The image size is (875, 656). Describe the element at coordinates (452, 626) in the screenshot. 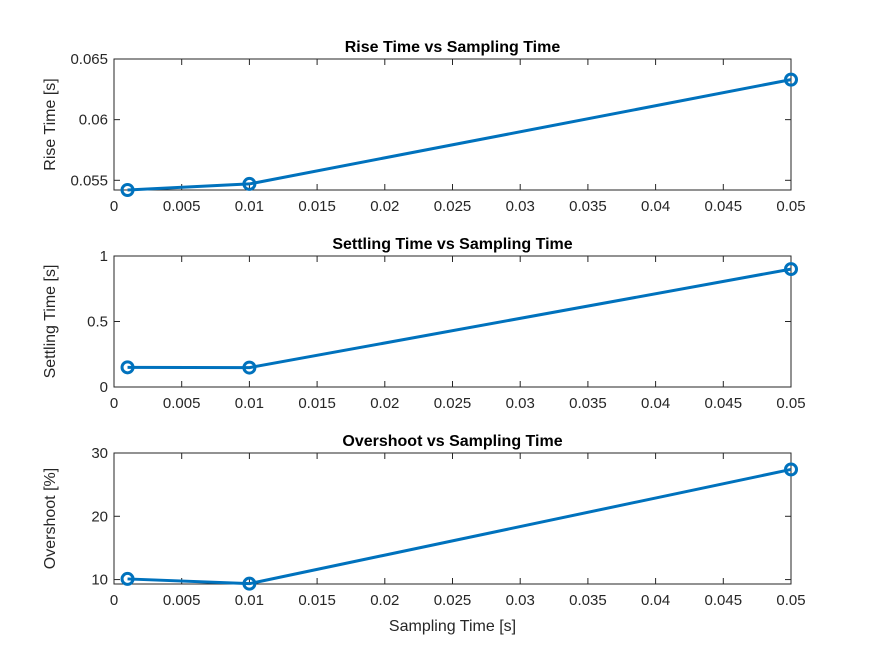

I see `x-axis-label: Sampling Time [s]` at that location.